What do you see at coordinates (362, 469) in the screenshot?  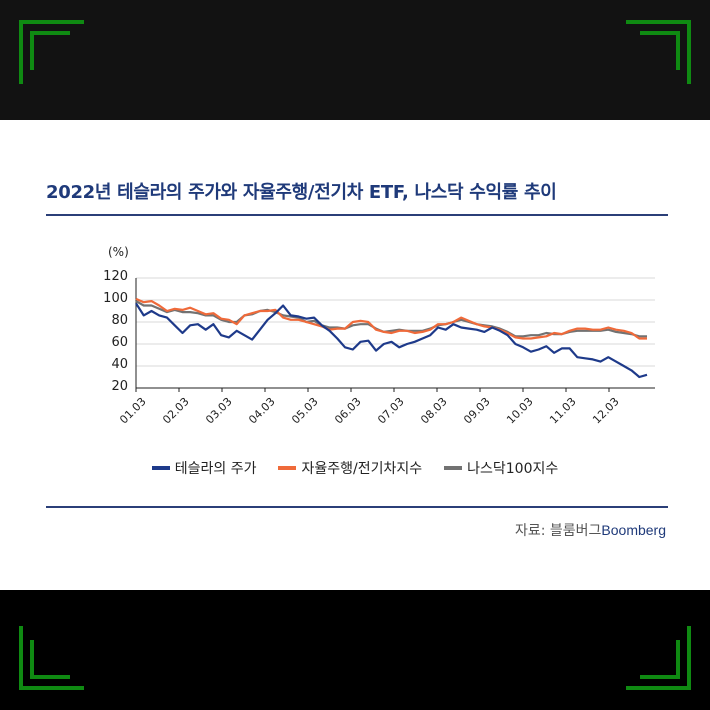 I see `legend-label: 자율주행/전기차지수` at bounding box center [362, 469].